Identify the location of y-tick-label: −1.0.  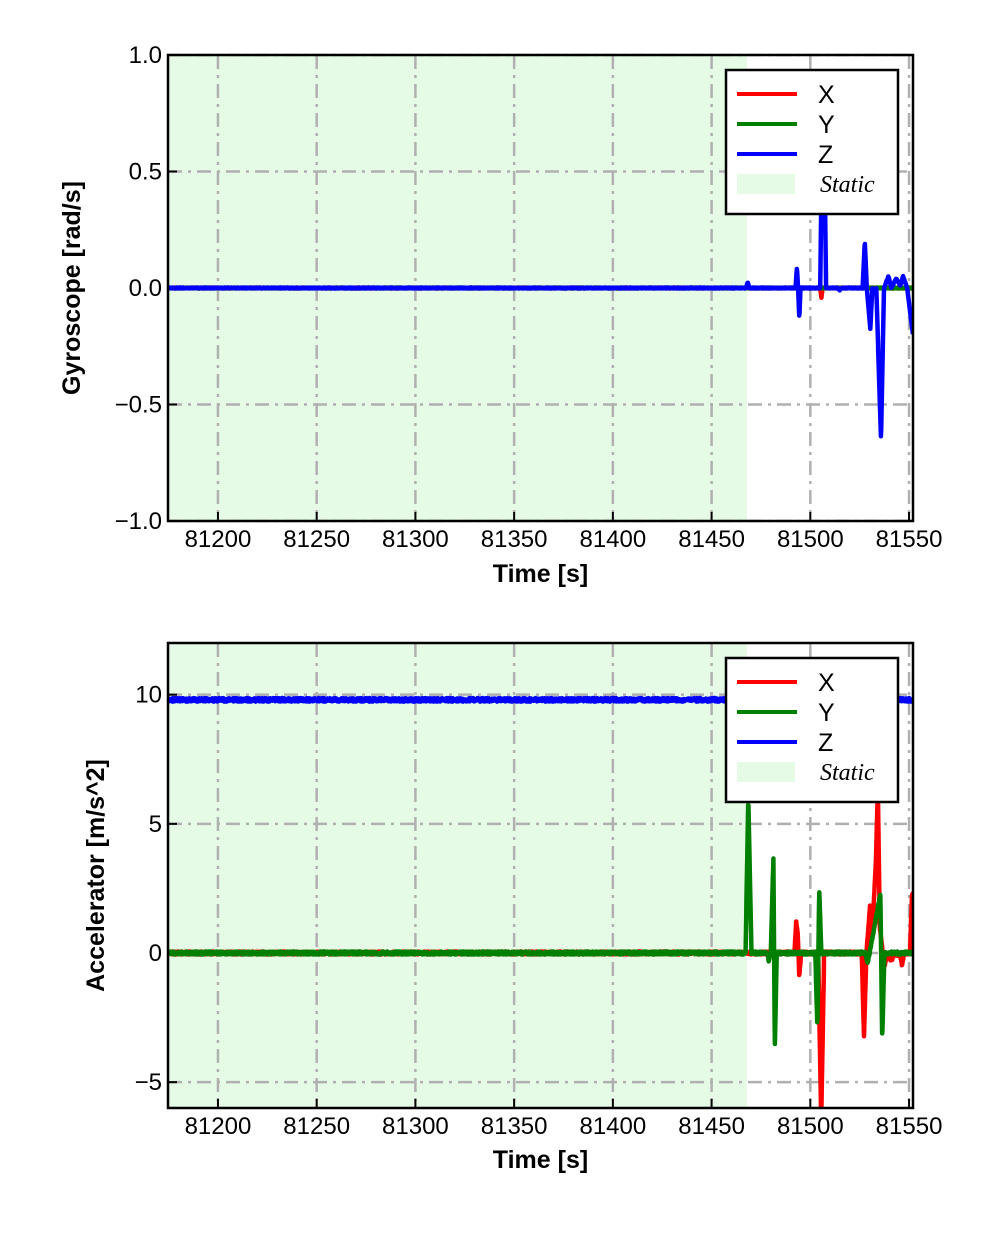
(138, 521).